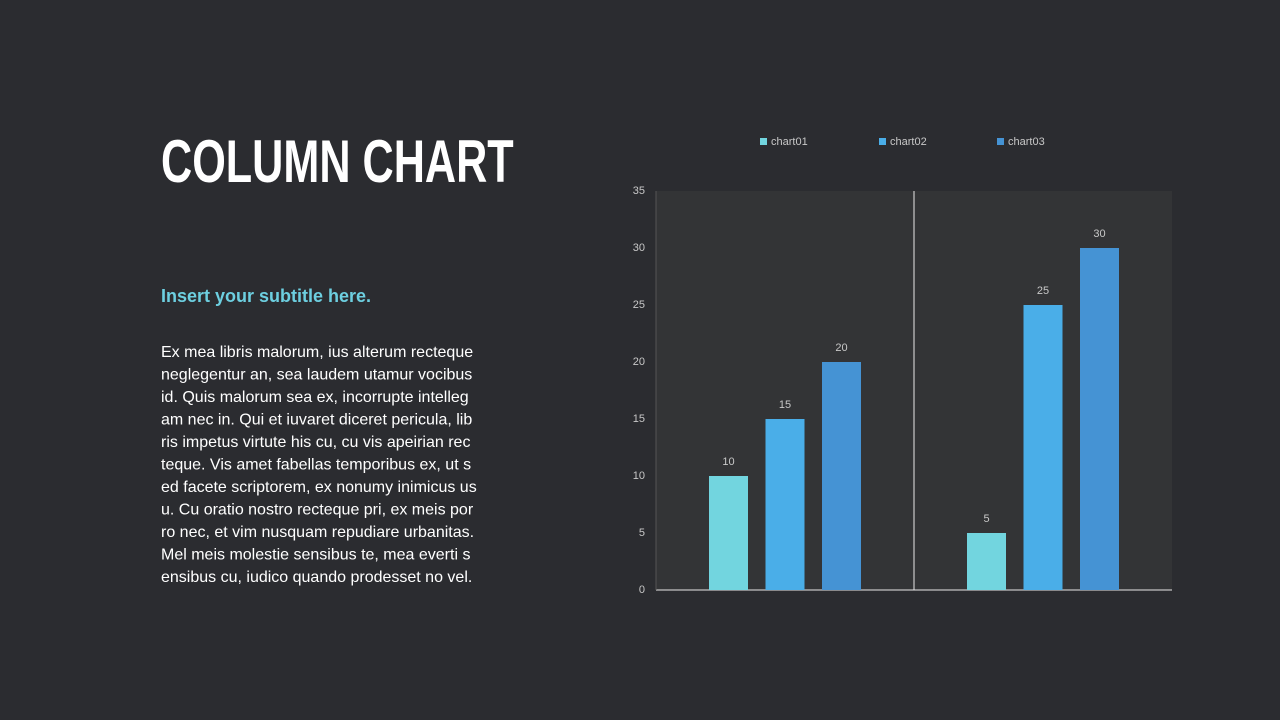 The width and height of the screenshot is (1280, 720). I want to click on data-label: 30, so click(1099, 234).